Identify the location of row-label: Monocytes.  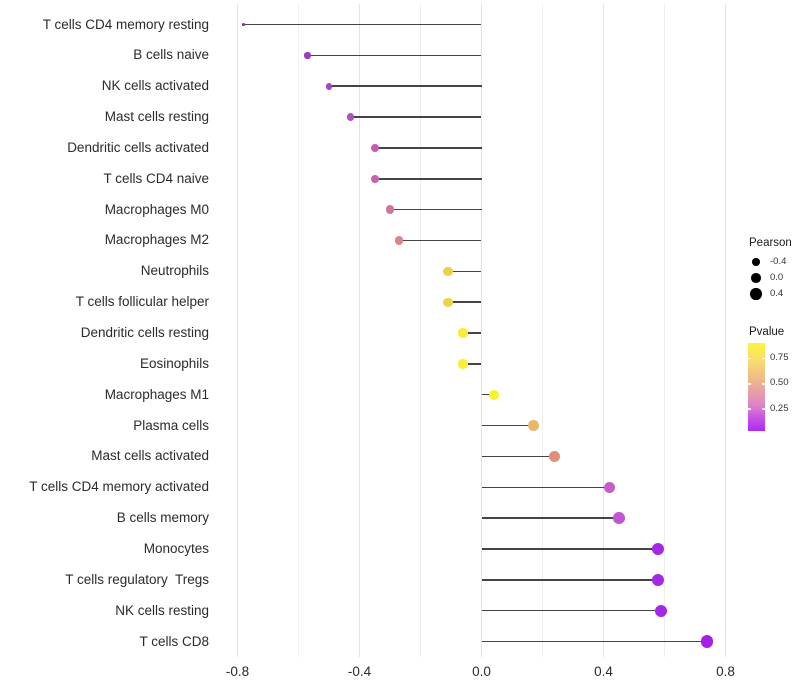
(176, 548).